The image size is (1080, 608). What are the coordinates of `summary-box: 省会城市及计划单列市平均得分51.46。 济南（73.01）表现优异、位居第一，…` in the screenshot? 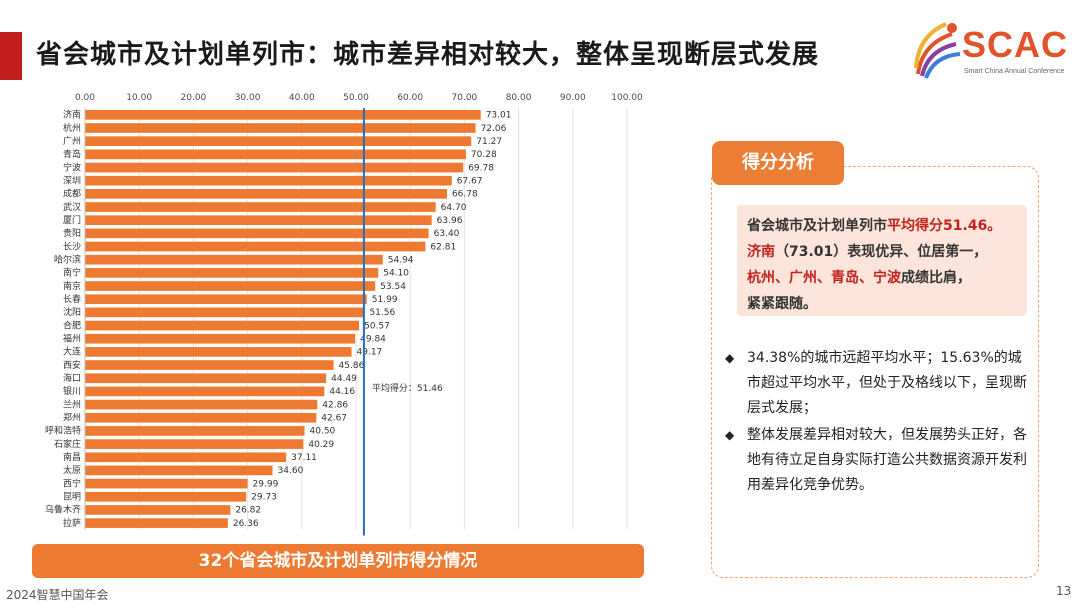 It's located at (882, 260).